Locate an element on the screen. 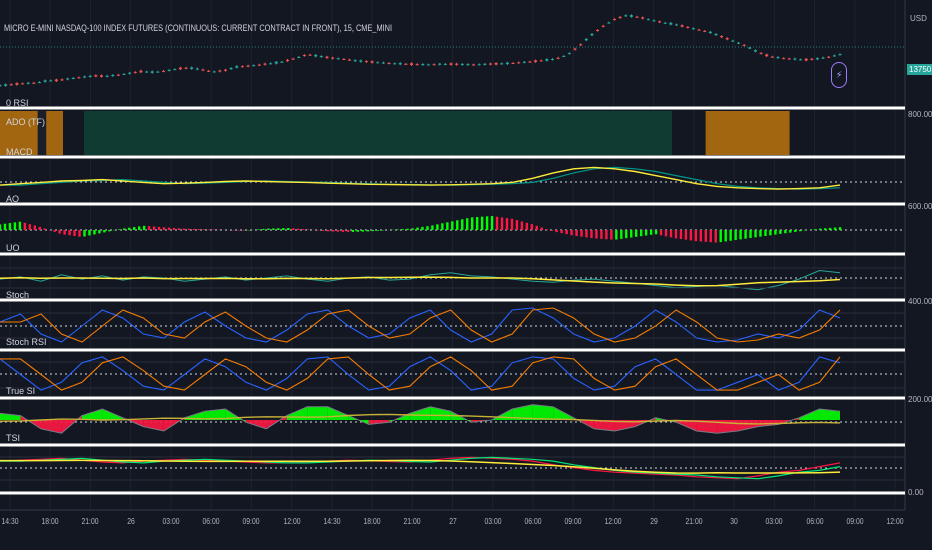  x-tick-label: 21:00 is located at coordinates (412, 521).